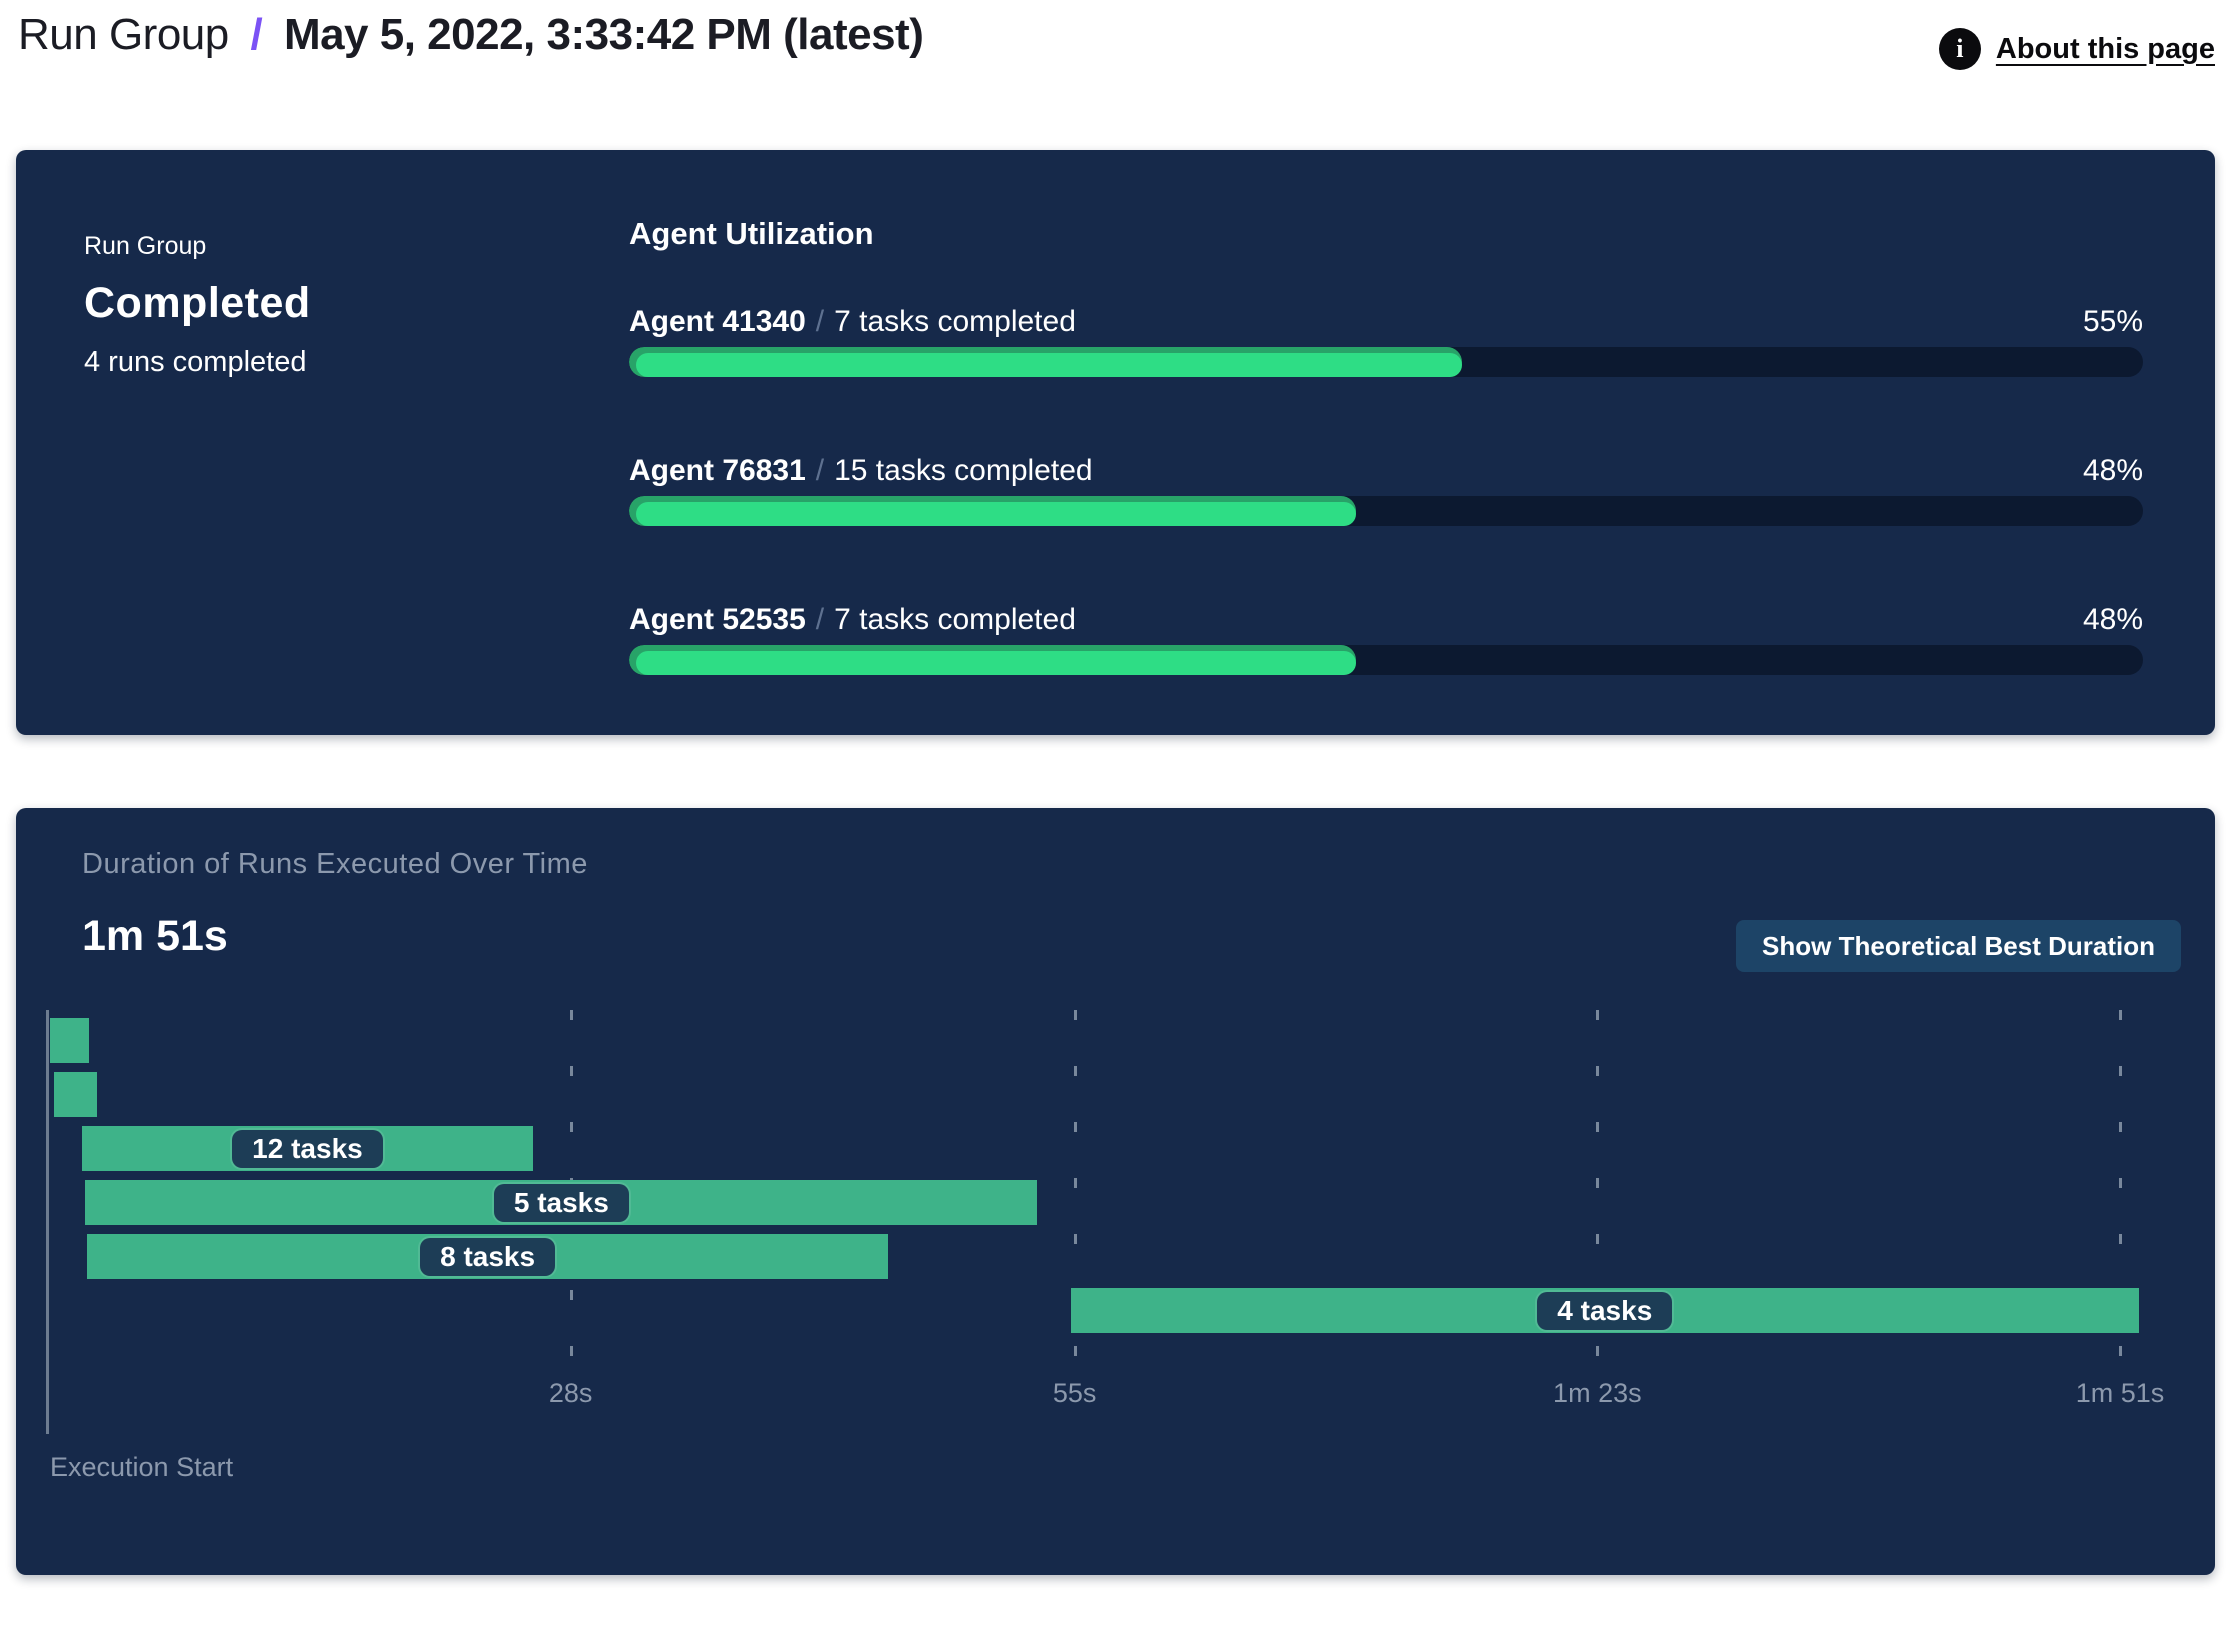 The width and height of the screenshot is (2240, 1626). I want to click on agent-name: Agent 52535, so click(717, 619).